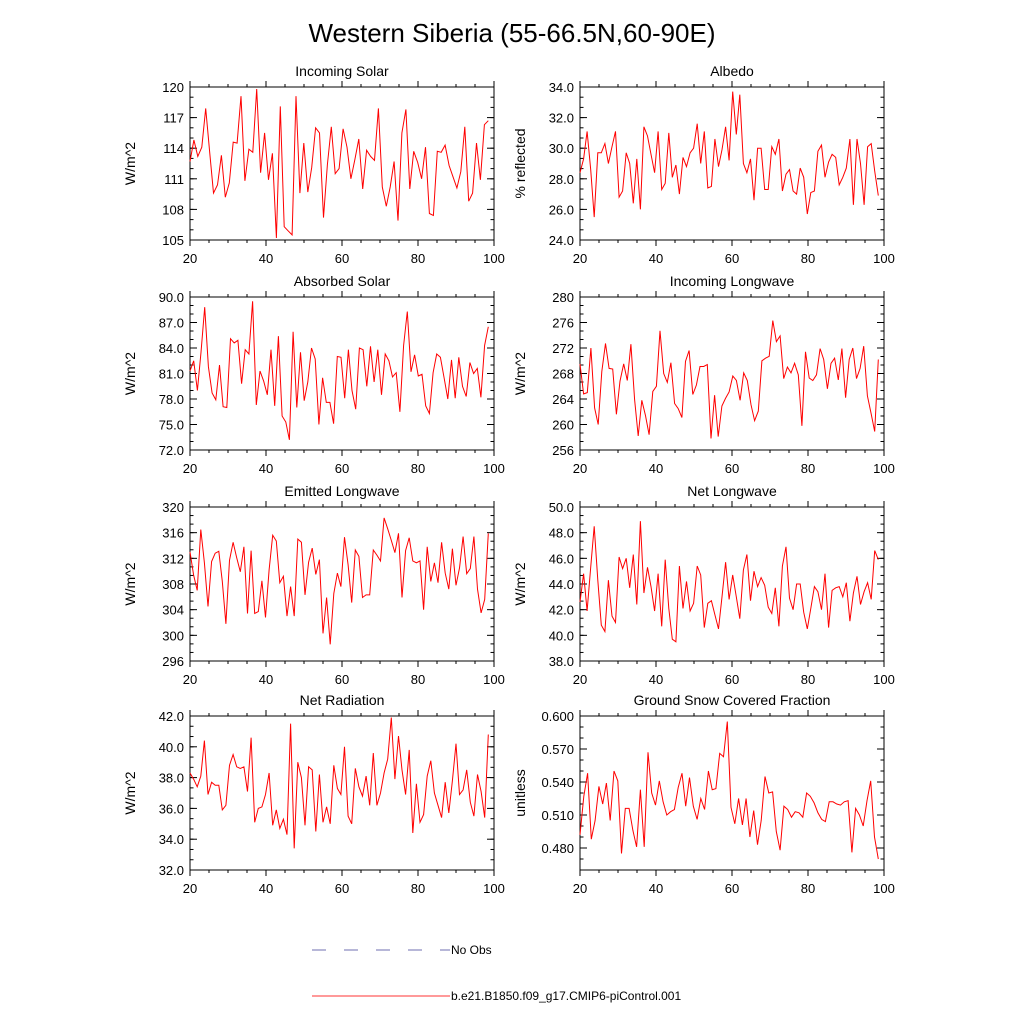  What do you see at coordinates (563, 374) in the screenshot?
I see `y-tick-label: 268` at bounding box center [563, 374].